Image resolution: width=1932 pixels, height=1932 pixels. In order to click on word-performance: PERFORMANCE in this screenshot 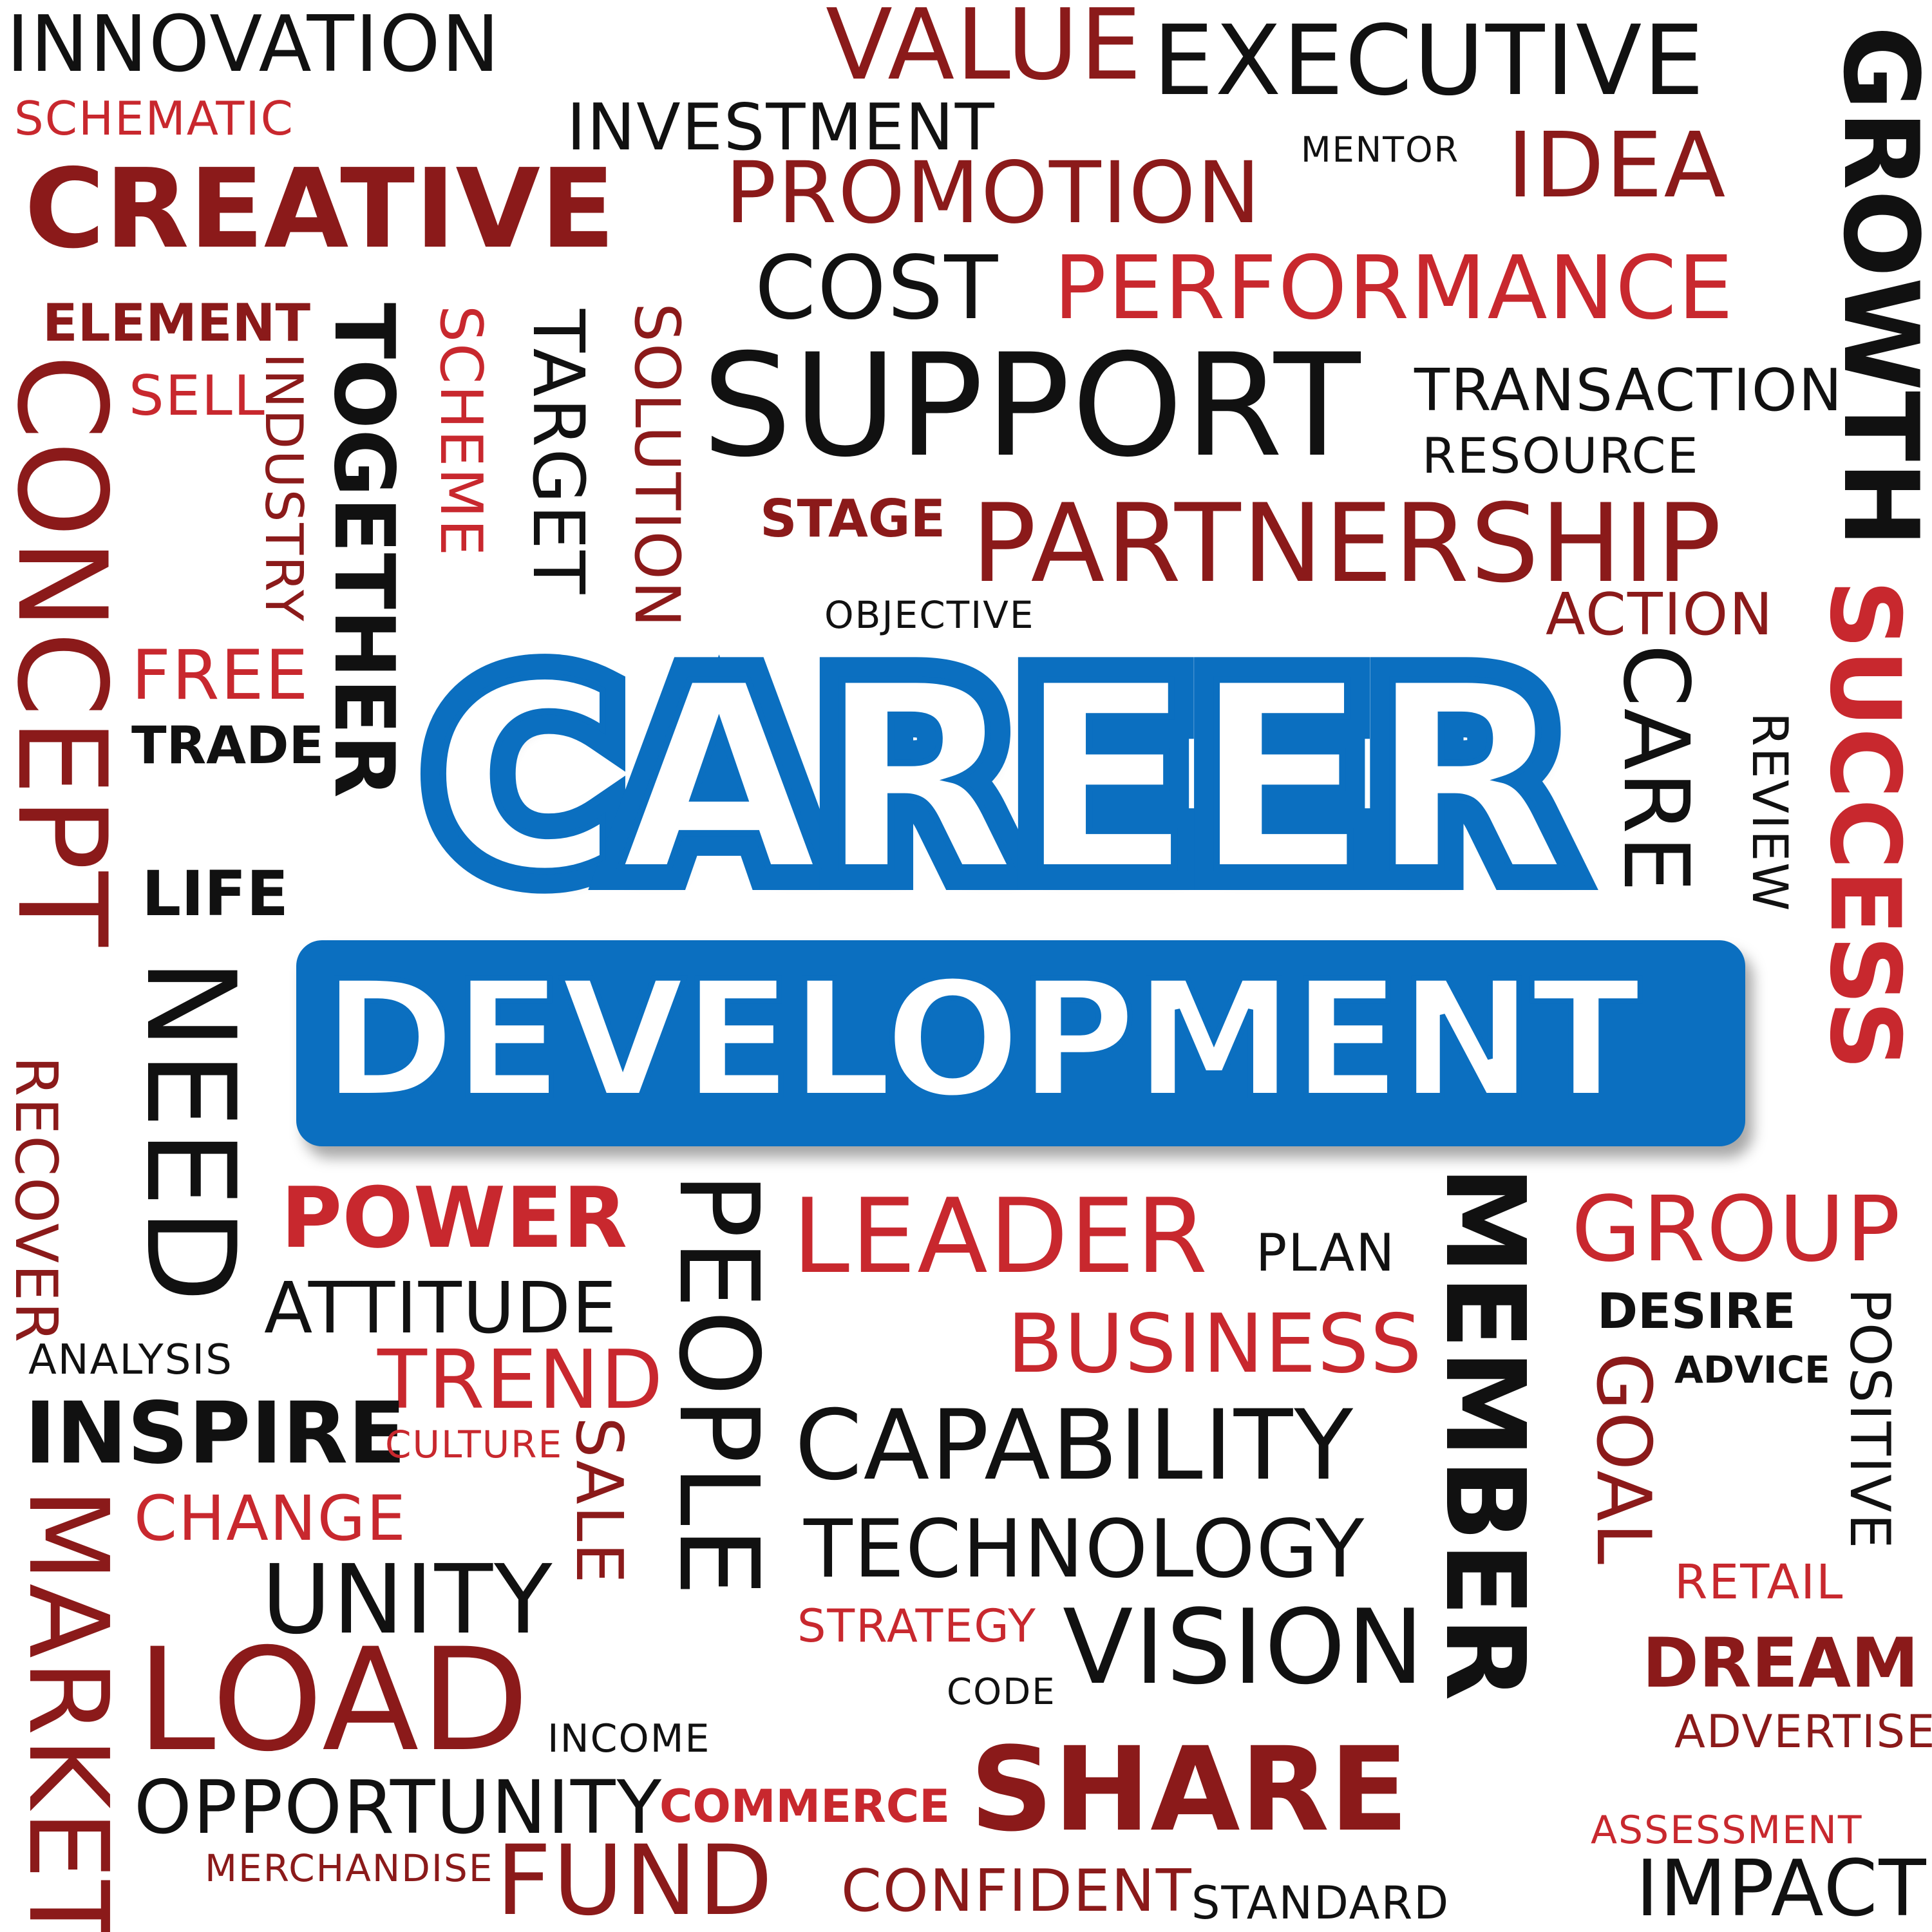, I will do `click(1394, 288)`.